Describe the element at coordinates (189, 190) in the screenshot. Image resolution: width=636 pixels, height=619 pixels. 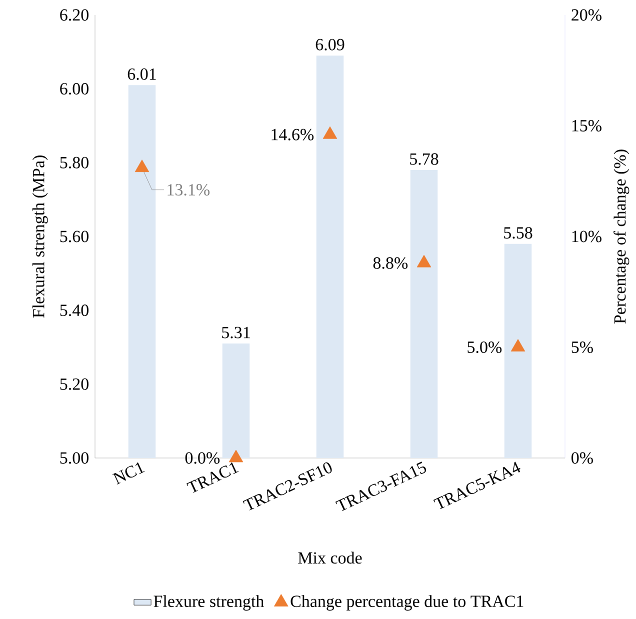
I see `data-label: 13.1%` at that location.